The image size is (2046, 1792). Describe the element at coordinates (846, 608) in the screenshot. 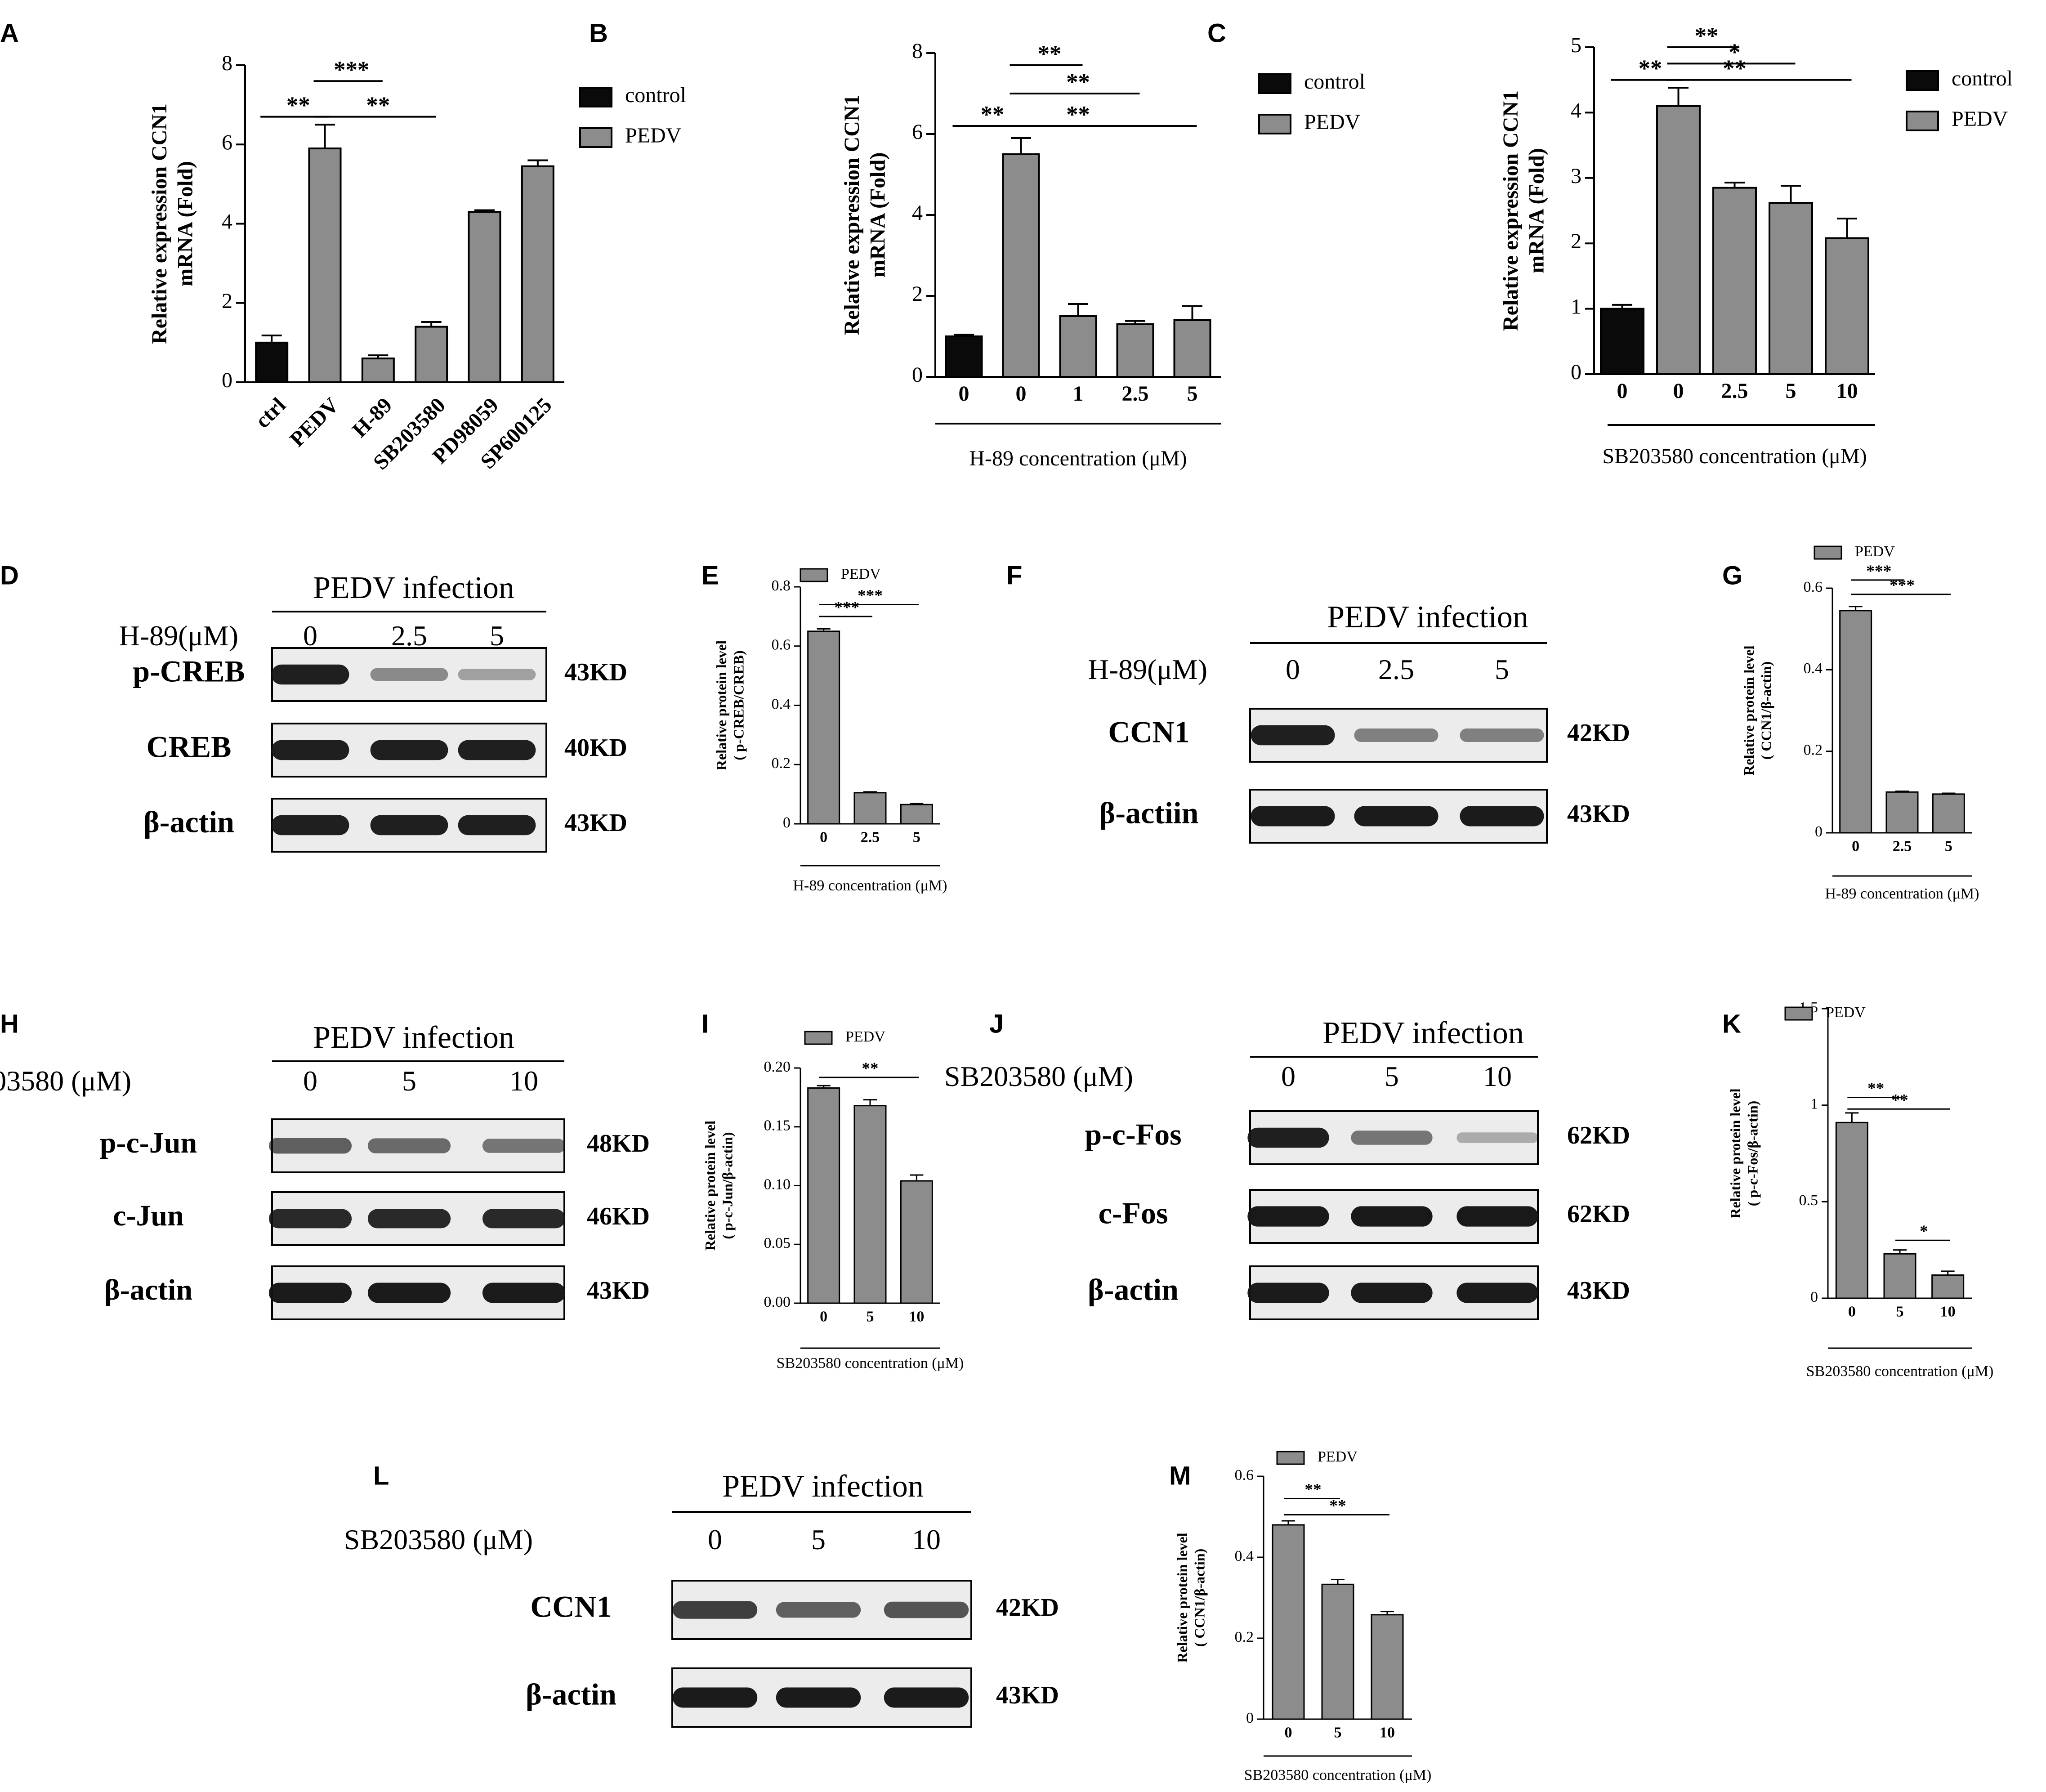

I see `significance-label: ***` at that location.